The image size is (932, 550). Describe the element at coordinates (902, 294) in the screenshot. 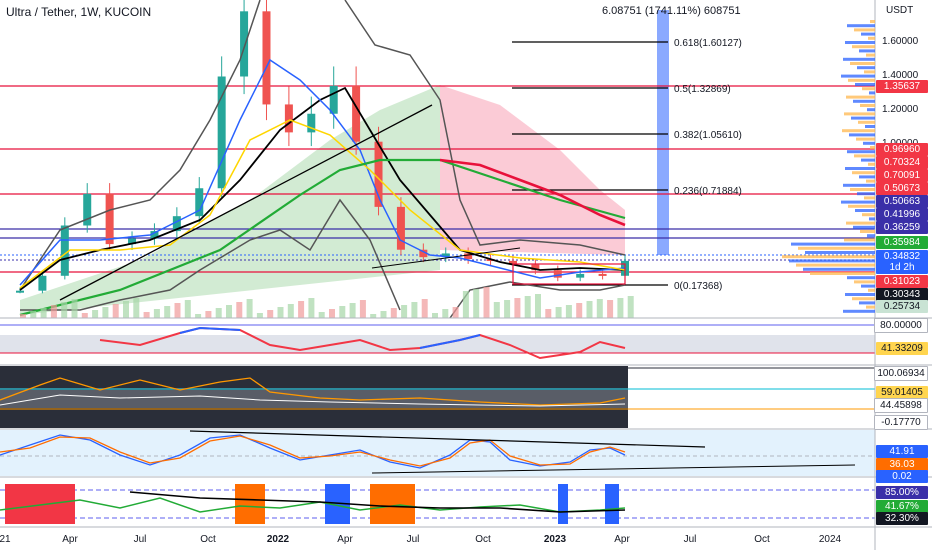

I see `price-axis-label: 0.30343` at that location.